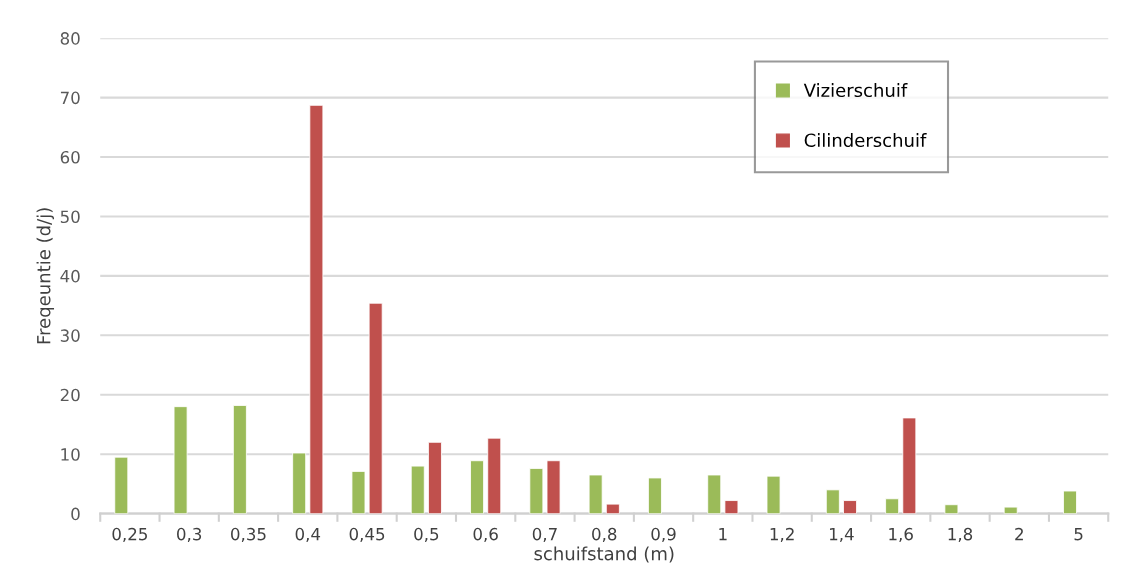 Image resolution: width=1139 pixels, height=587 pixels. What do you see at coordinates (604, 554) in the screenshot?
I see `x-axis-title: schuifstand (m)` at bounding box center [604, 554].